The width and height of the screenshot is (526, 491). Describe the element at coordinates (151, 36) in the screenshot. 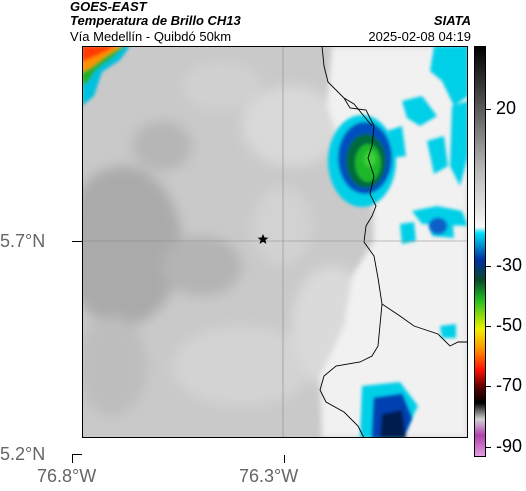

I see `route-subtitle: Vía Medellín - Quibdó 50km` at that location.